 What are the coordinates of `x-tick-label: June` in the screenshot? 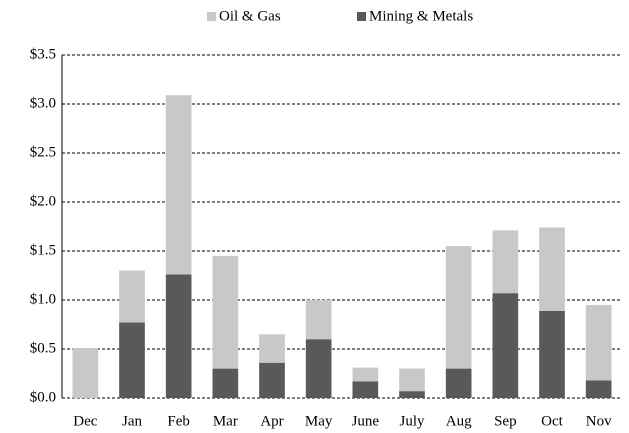 It's located at (366, 421).